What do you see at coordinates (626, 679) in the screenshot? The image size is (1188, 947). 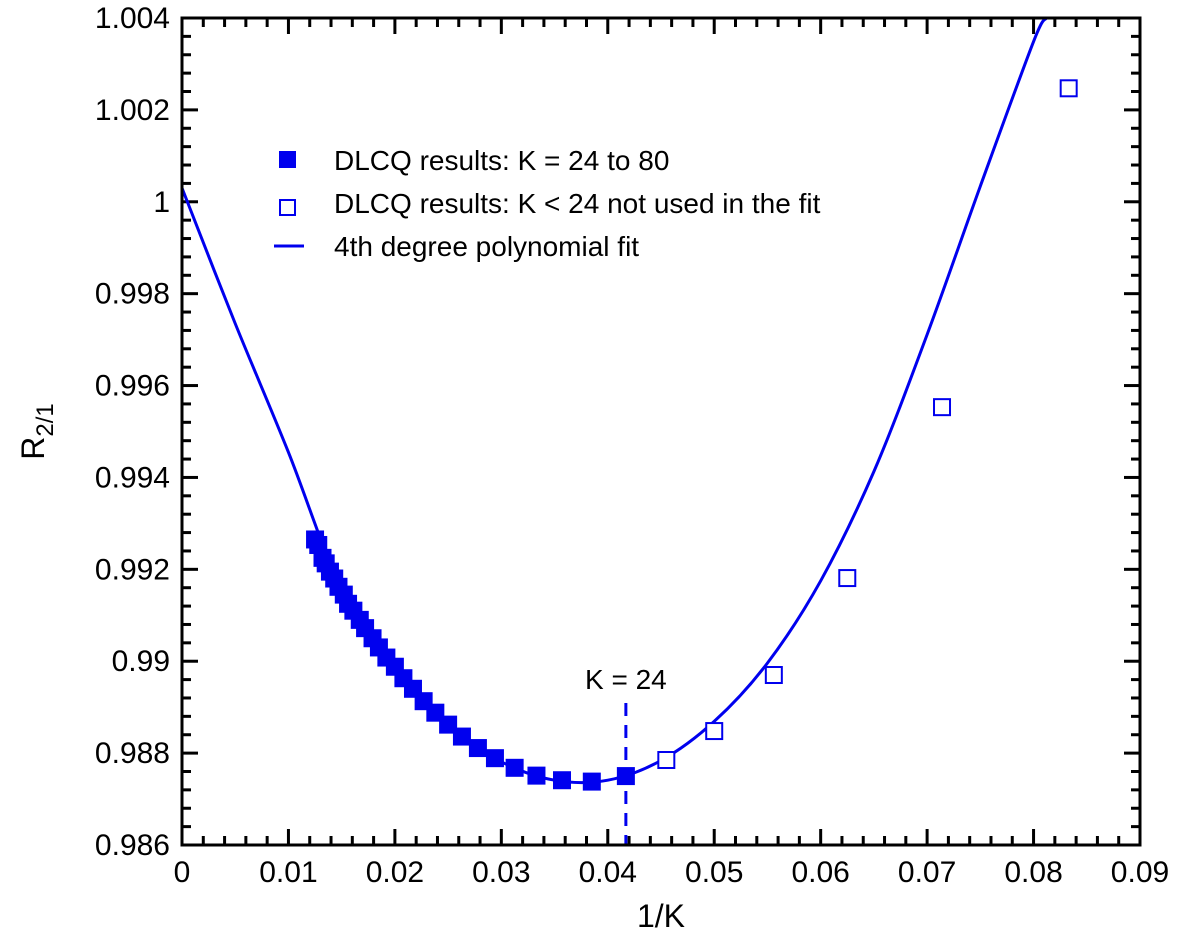 I see `k24-label: K = 24` at bounding box center [626, 679].